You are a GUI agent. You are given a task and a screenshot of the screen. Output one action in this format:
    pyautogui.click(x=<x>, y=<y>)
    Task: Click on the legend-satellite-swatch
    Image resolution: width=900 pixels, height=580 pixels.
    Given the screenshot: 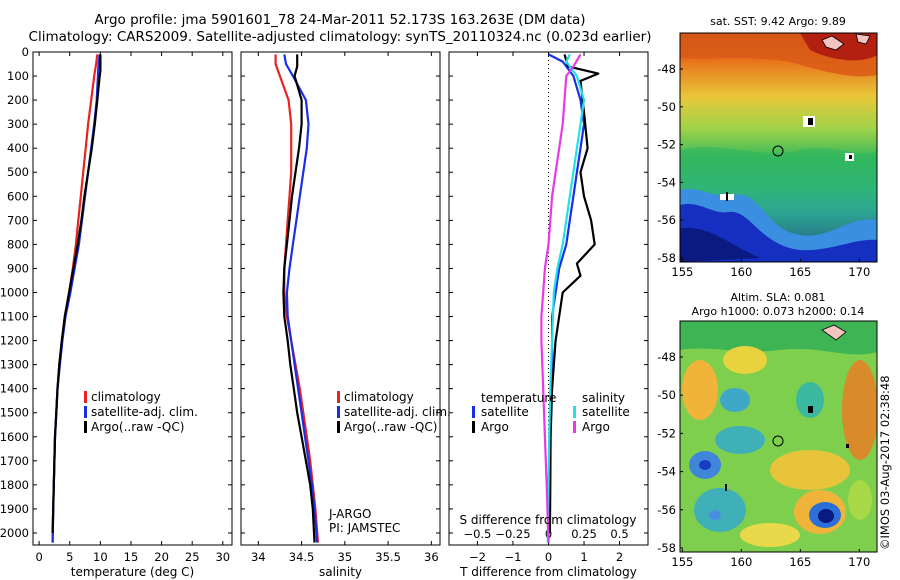 What is the action you would take?
    pyautogui.click(x=85, y=412)
    